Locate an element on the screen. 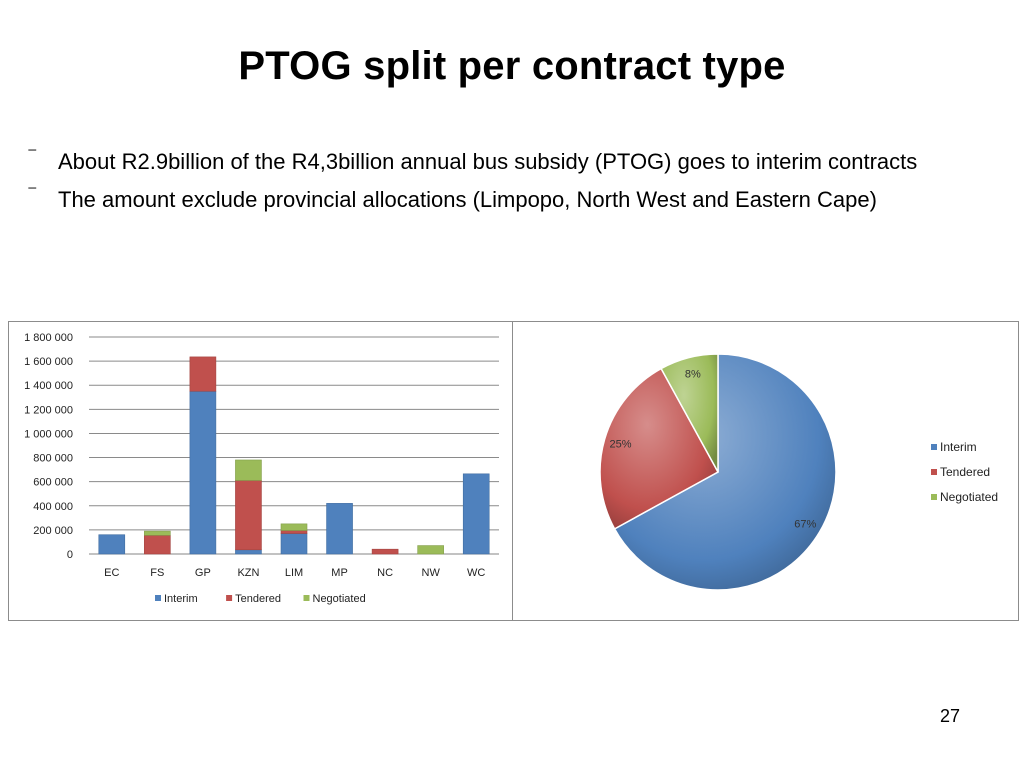 The height and width of the screenshot is (768, 1024). slide-title: PTOG split per contract type is located at coordinates (512, 66).